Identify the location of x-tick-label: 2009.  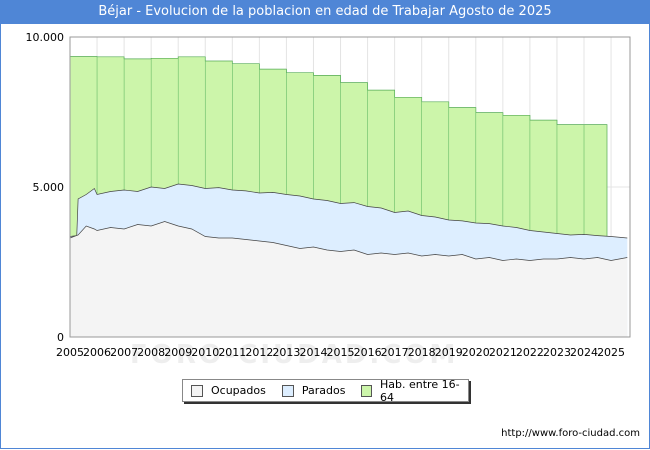
(178, 352).